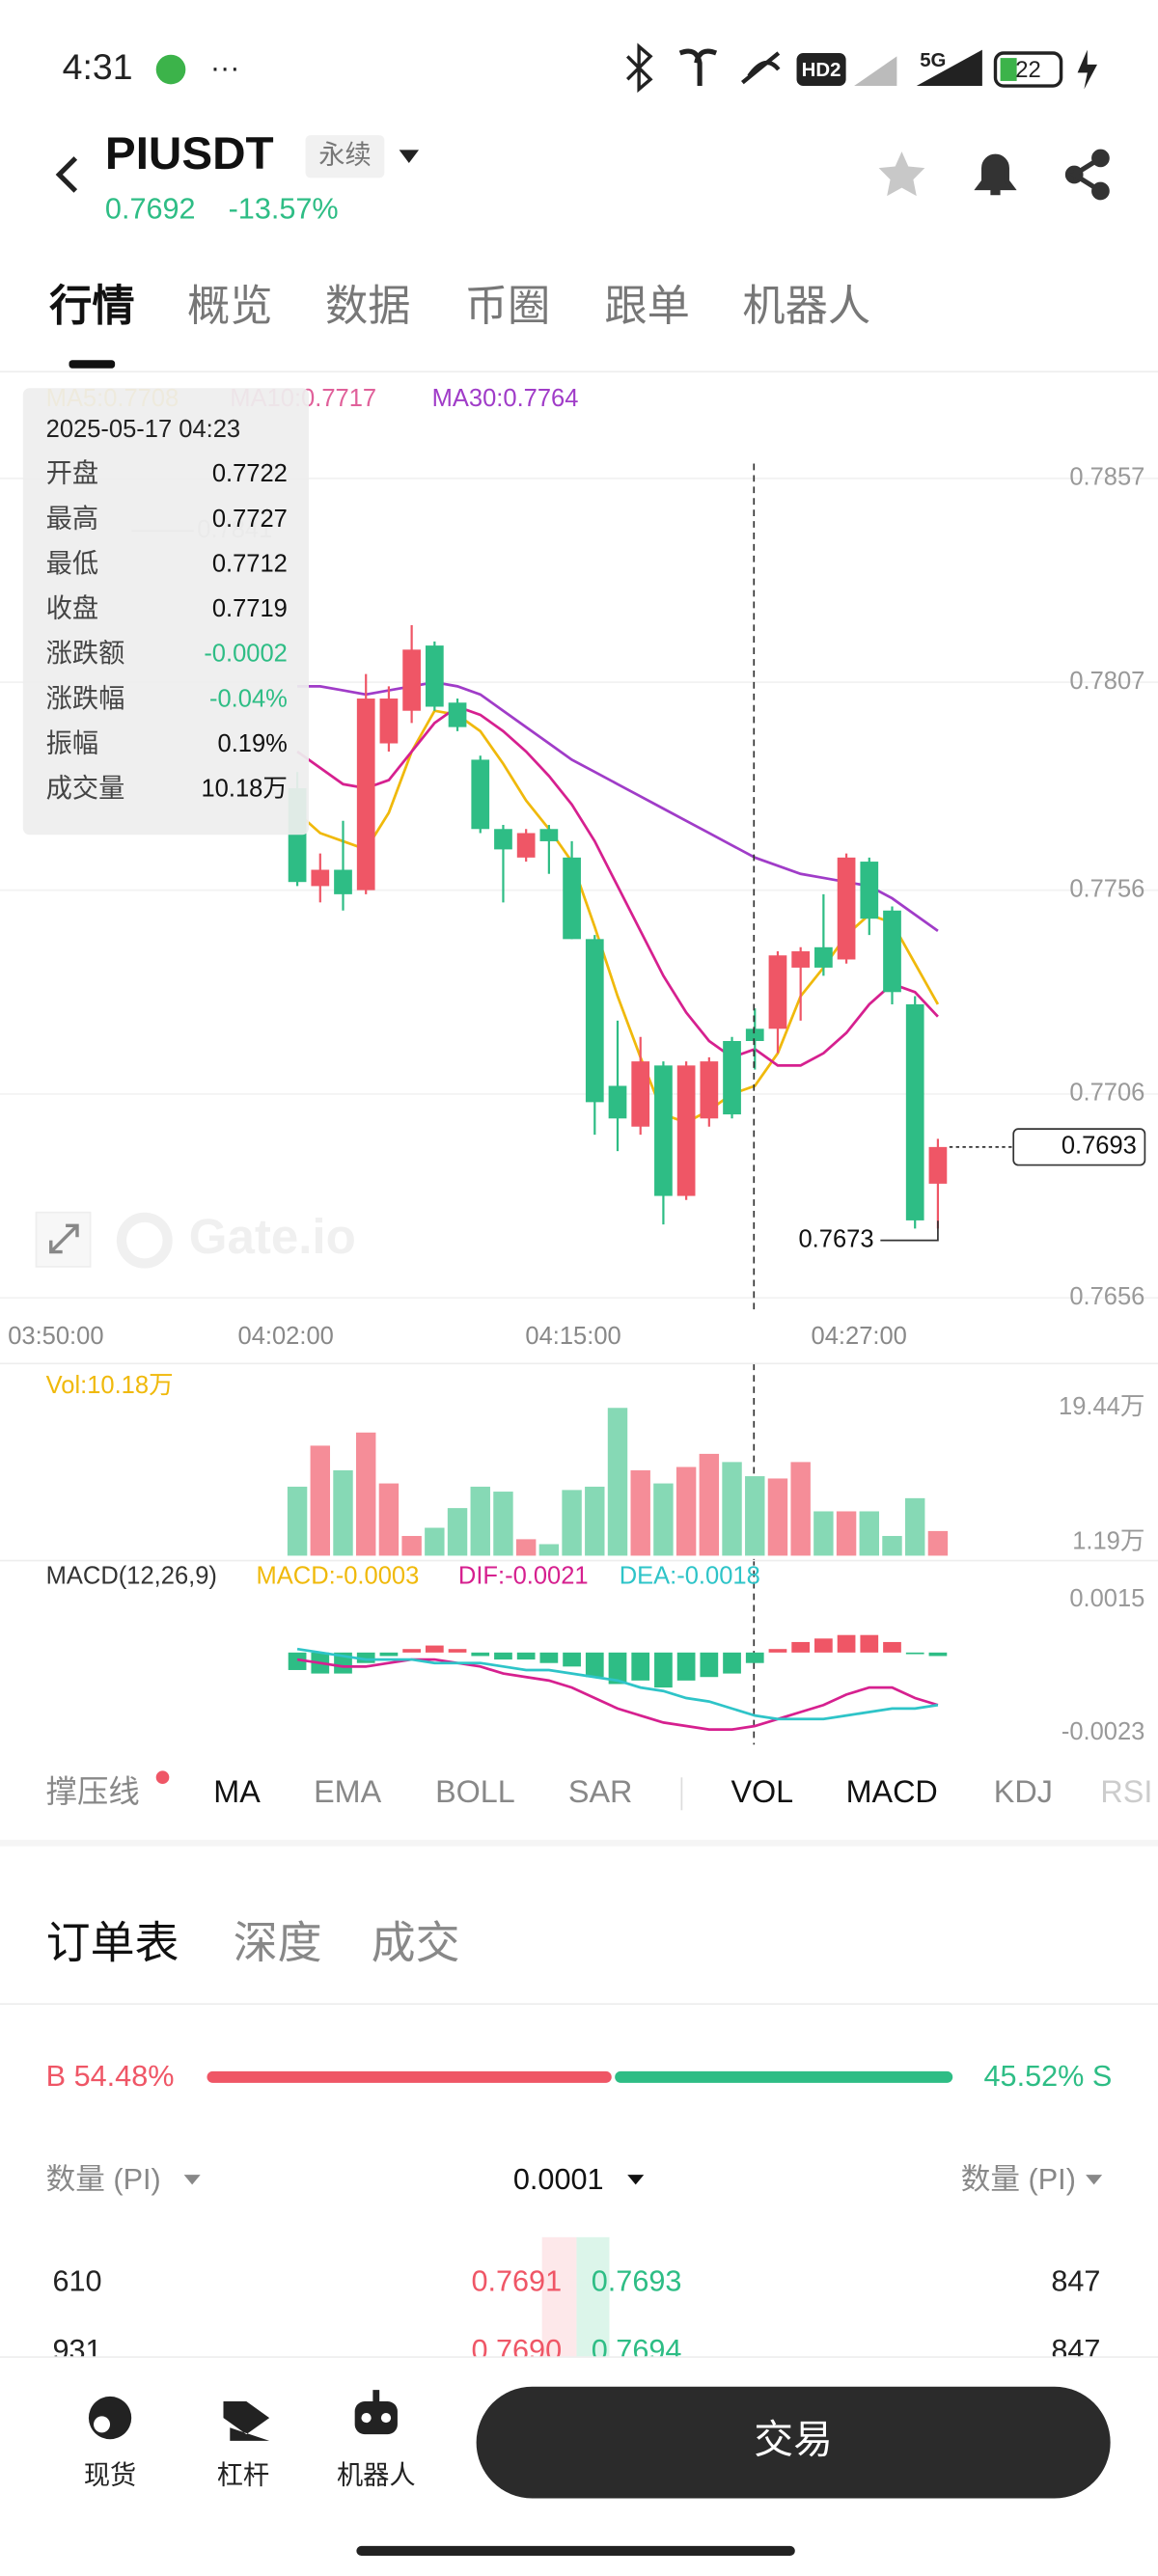 The height and width of the screenshot is (2576, 1158). I want to click on last-price-box, so click(1079, 1147).